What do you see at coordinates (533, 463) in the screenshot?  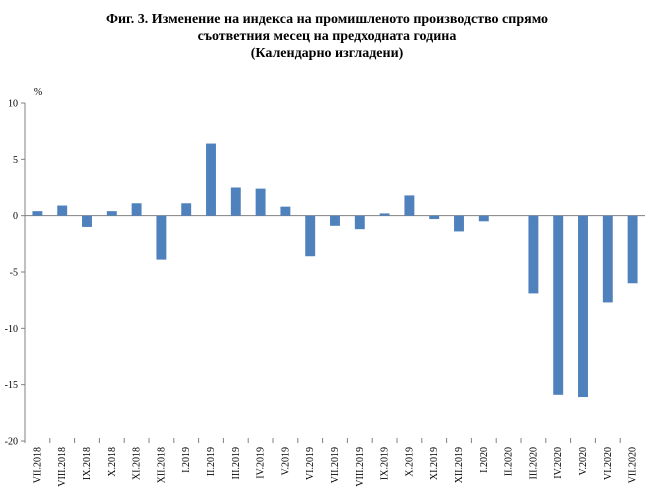 I see `x-tick-label: III.2020` at bounding box center [533, 463].